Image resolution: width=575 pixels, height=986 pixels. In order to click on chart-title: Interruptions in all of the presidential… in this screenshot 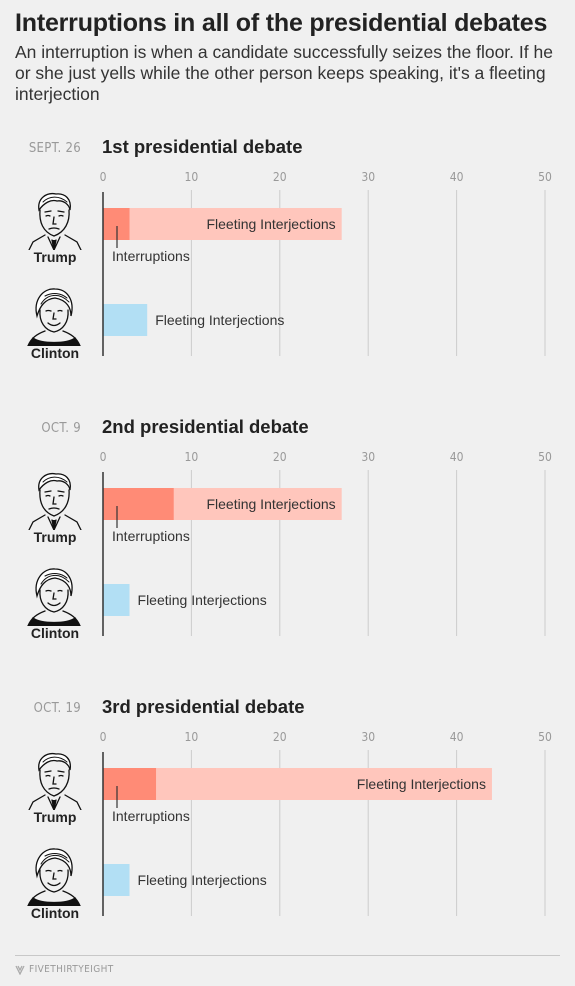, I will do `click(281, 23)`.